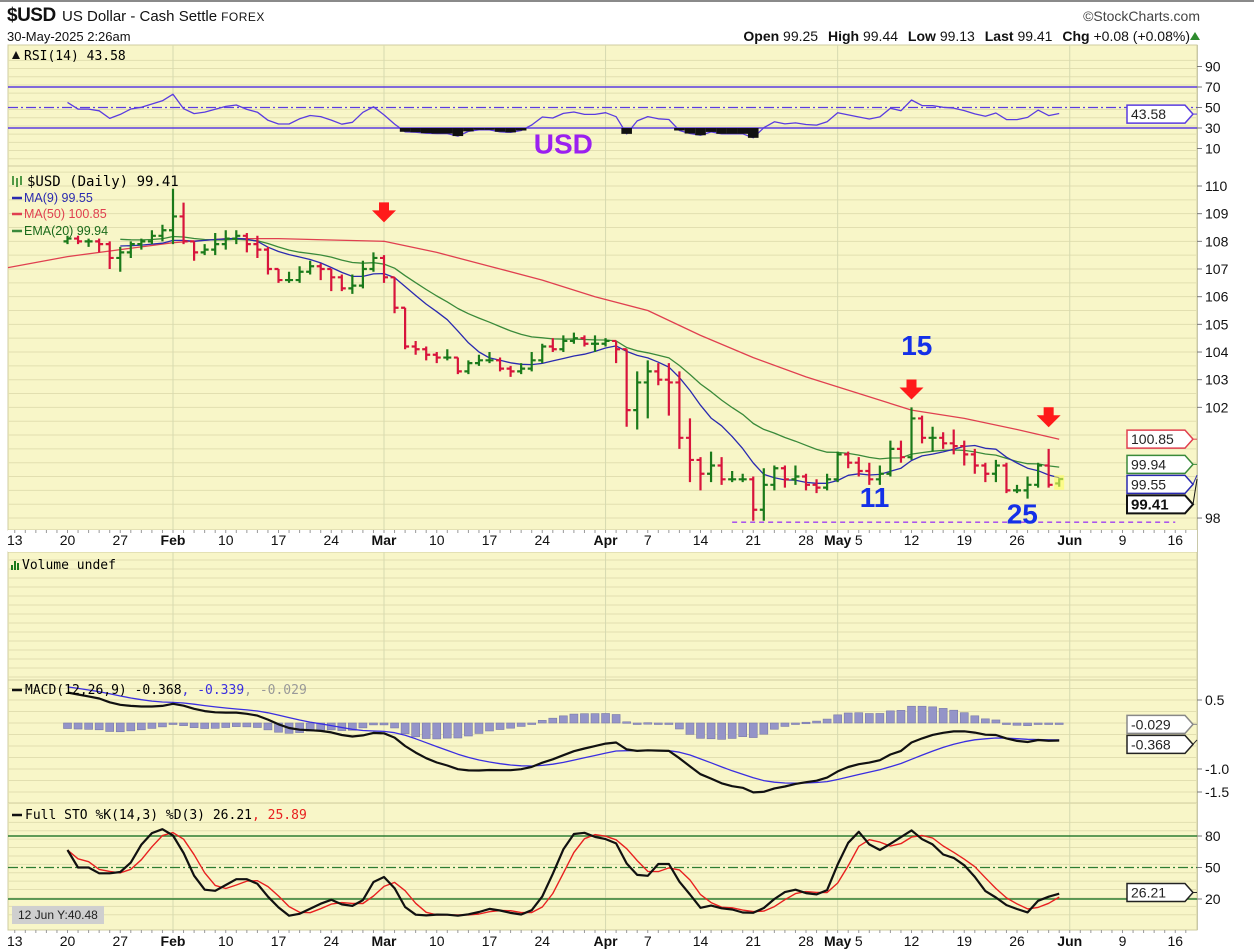 This screenshot has width=1254, height=951. What do you see at coordinates (1022, 514) in the screenshot?
I see `annotation-label: 25` at bounding box center [1022, 514].